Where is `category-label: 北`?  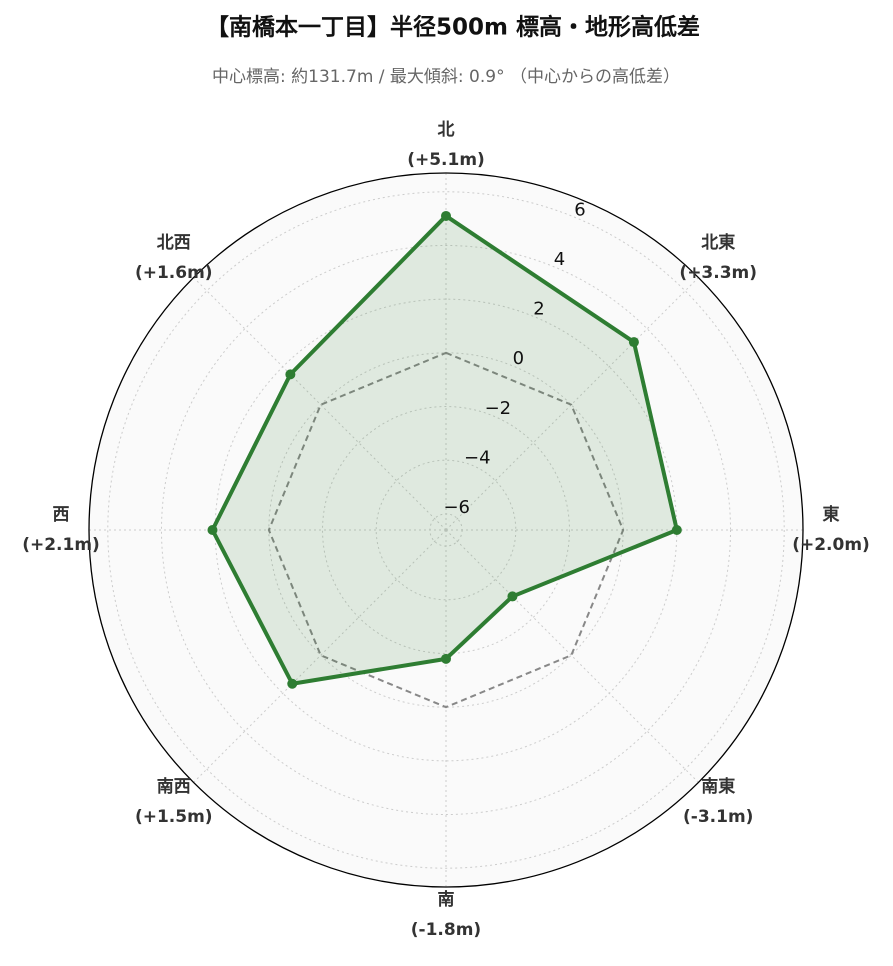
category-label: 北 is located at coordinates (446, 130).